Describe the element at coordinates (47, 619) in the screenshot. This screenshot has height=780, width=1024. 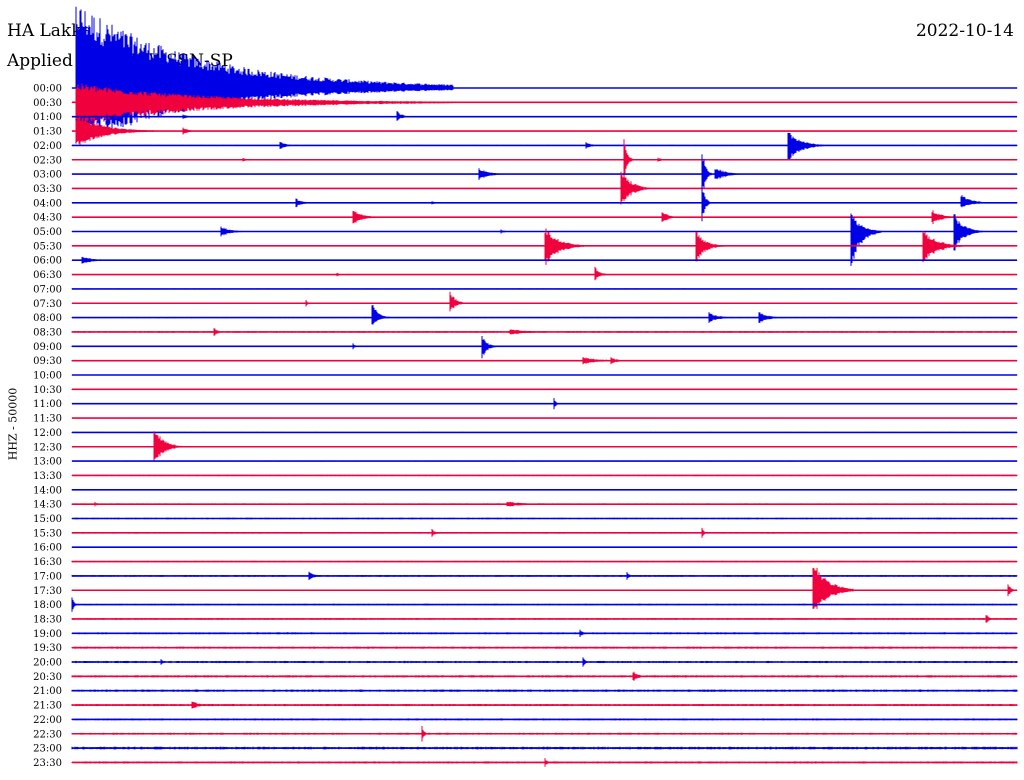
I see `row-time-label: 18:30` at that location.